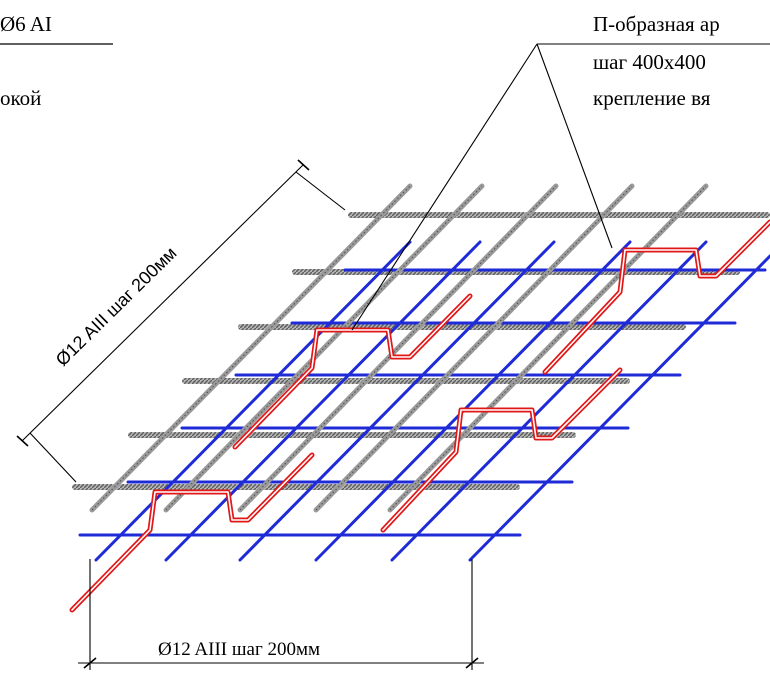 This screenshot has width=770, height=677. I want to click on dim-label-bottom: Ø12 AIII шаг 200мм, so click(239, 649).